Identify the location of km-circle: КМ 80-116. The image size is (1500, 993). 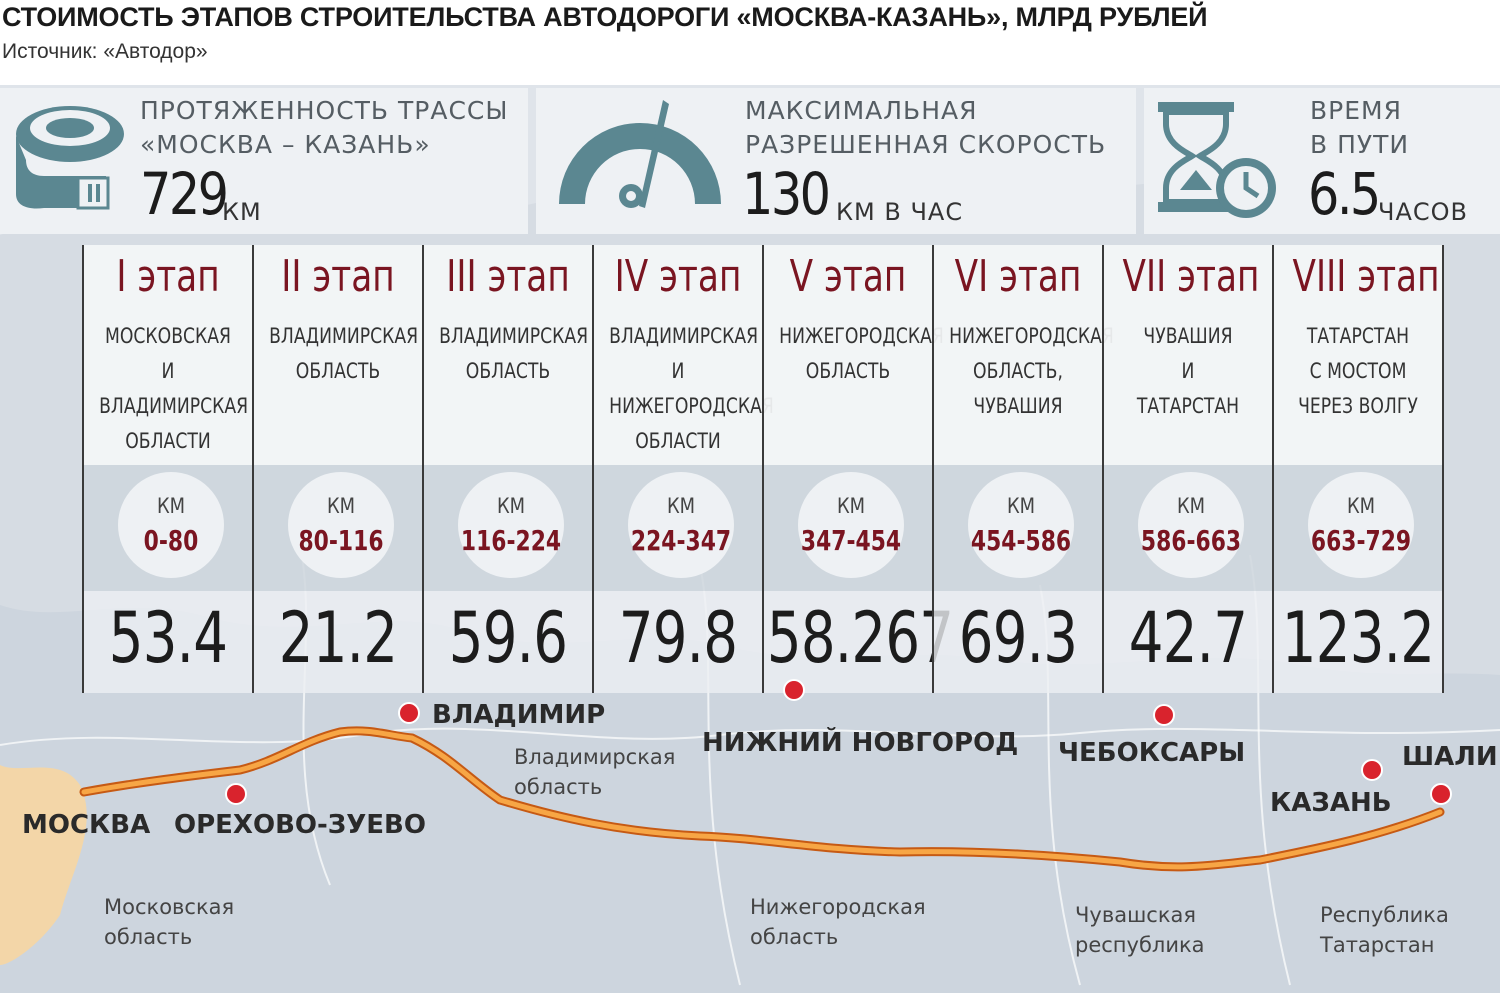
(341, 525).